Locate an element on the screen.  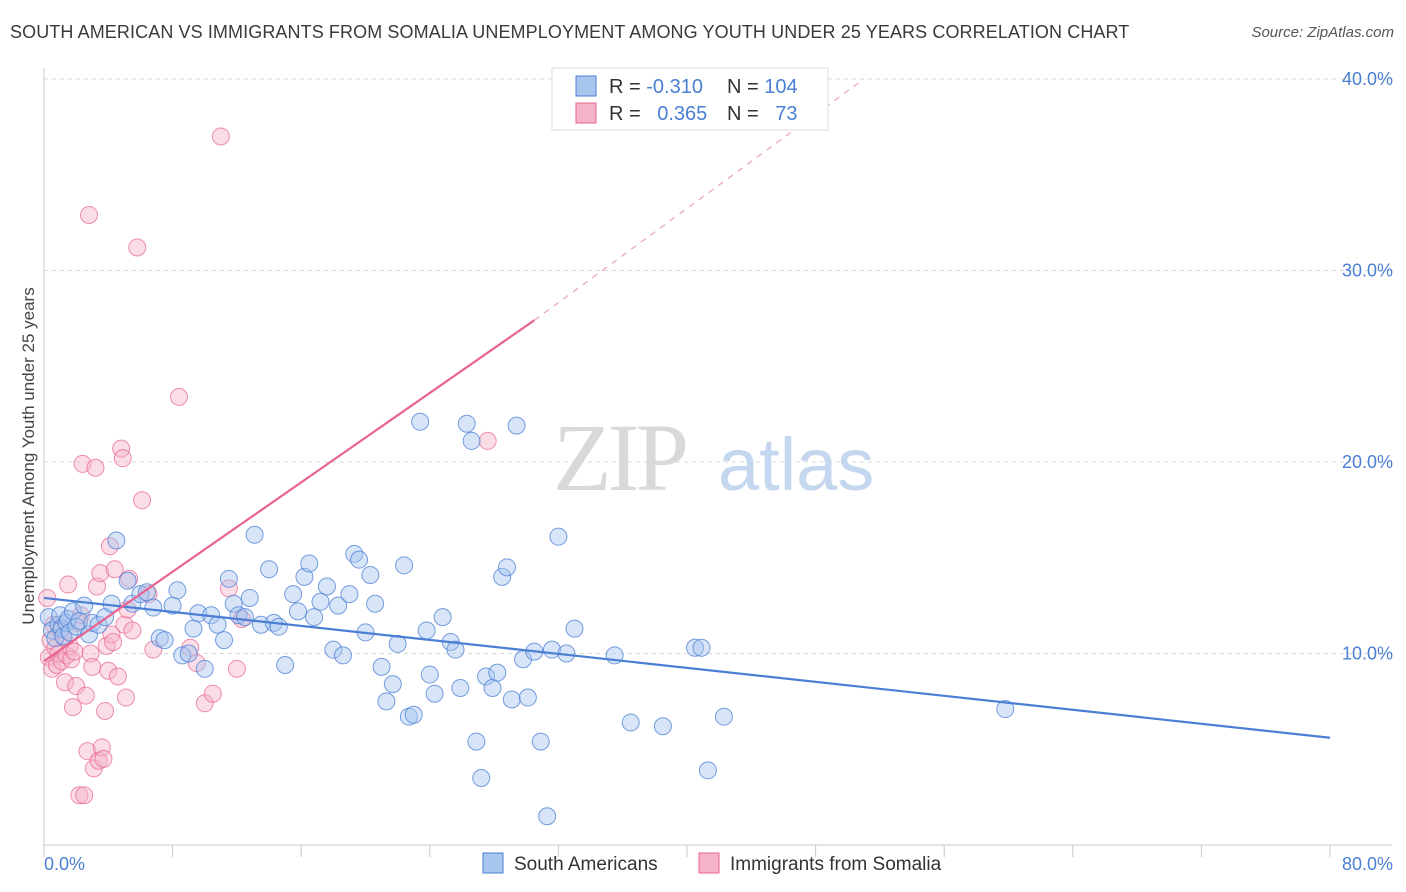
watermark-zip: ZIP is located at coordinates (619, 457).